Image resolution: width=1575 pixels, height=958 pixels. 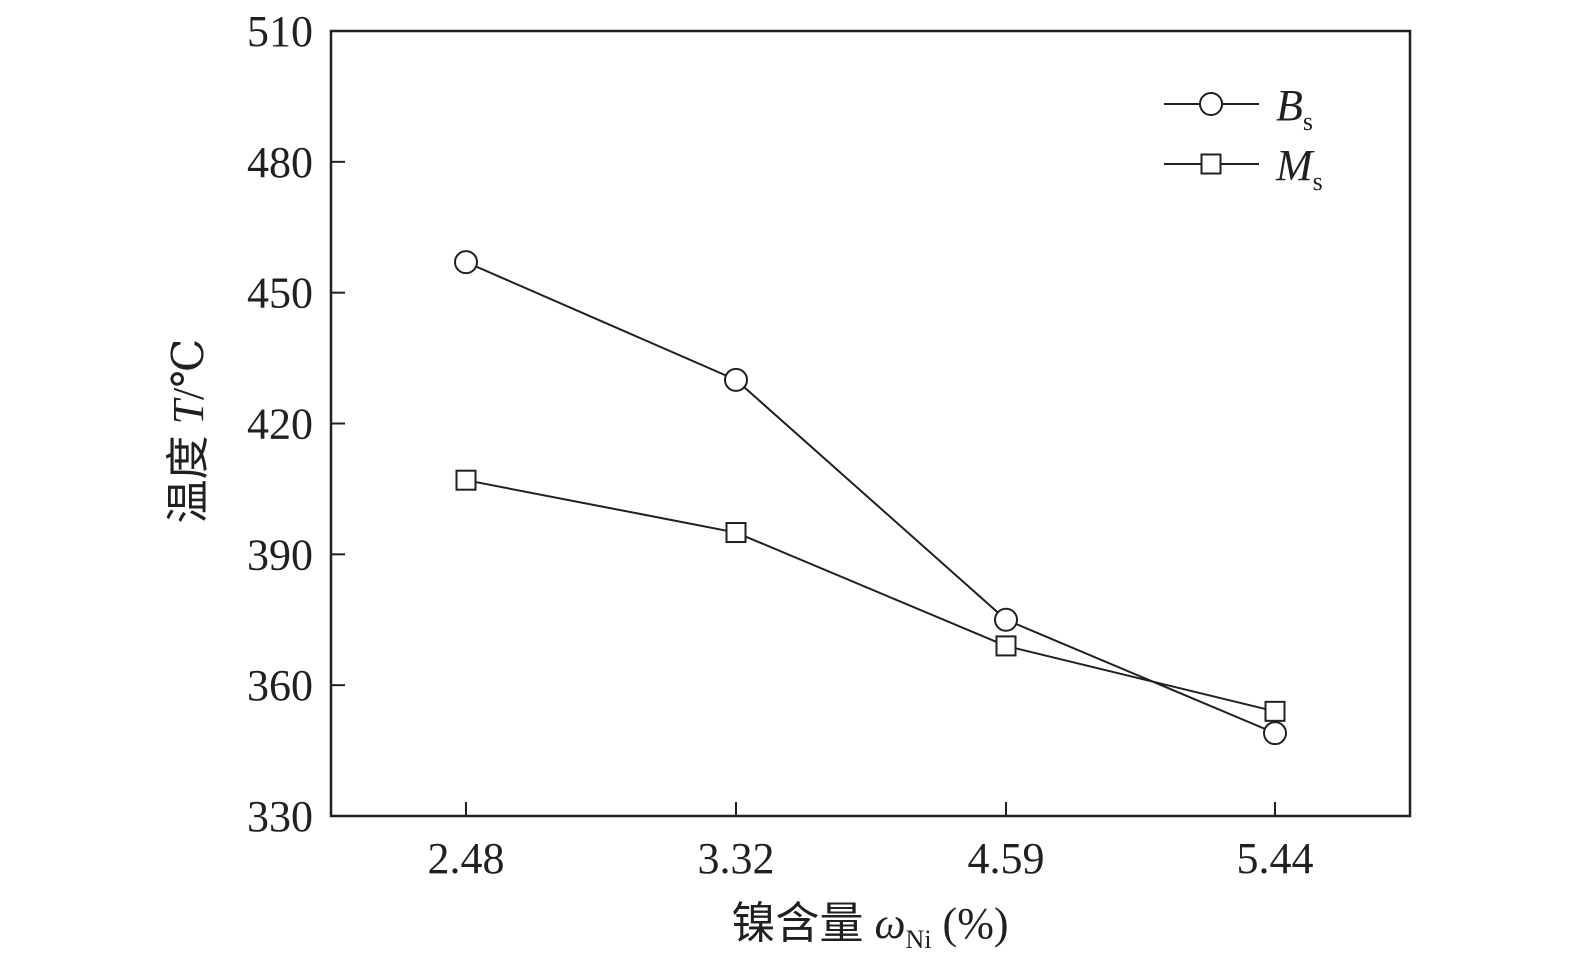 I want to click on series-line-ms, so click(x=870, y=596).